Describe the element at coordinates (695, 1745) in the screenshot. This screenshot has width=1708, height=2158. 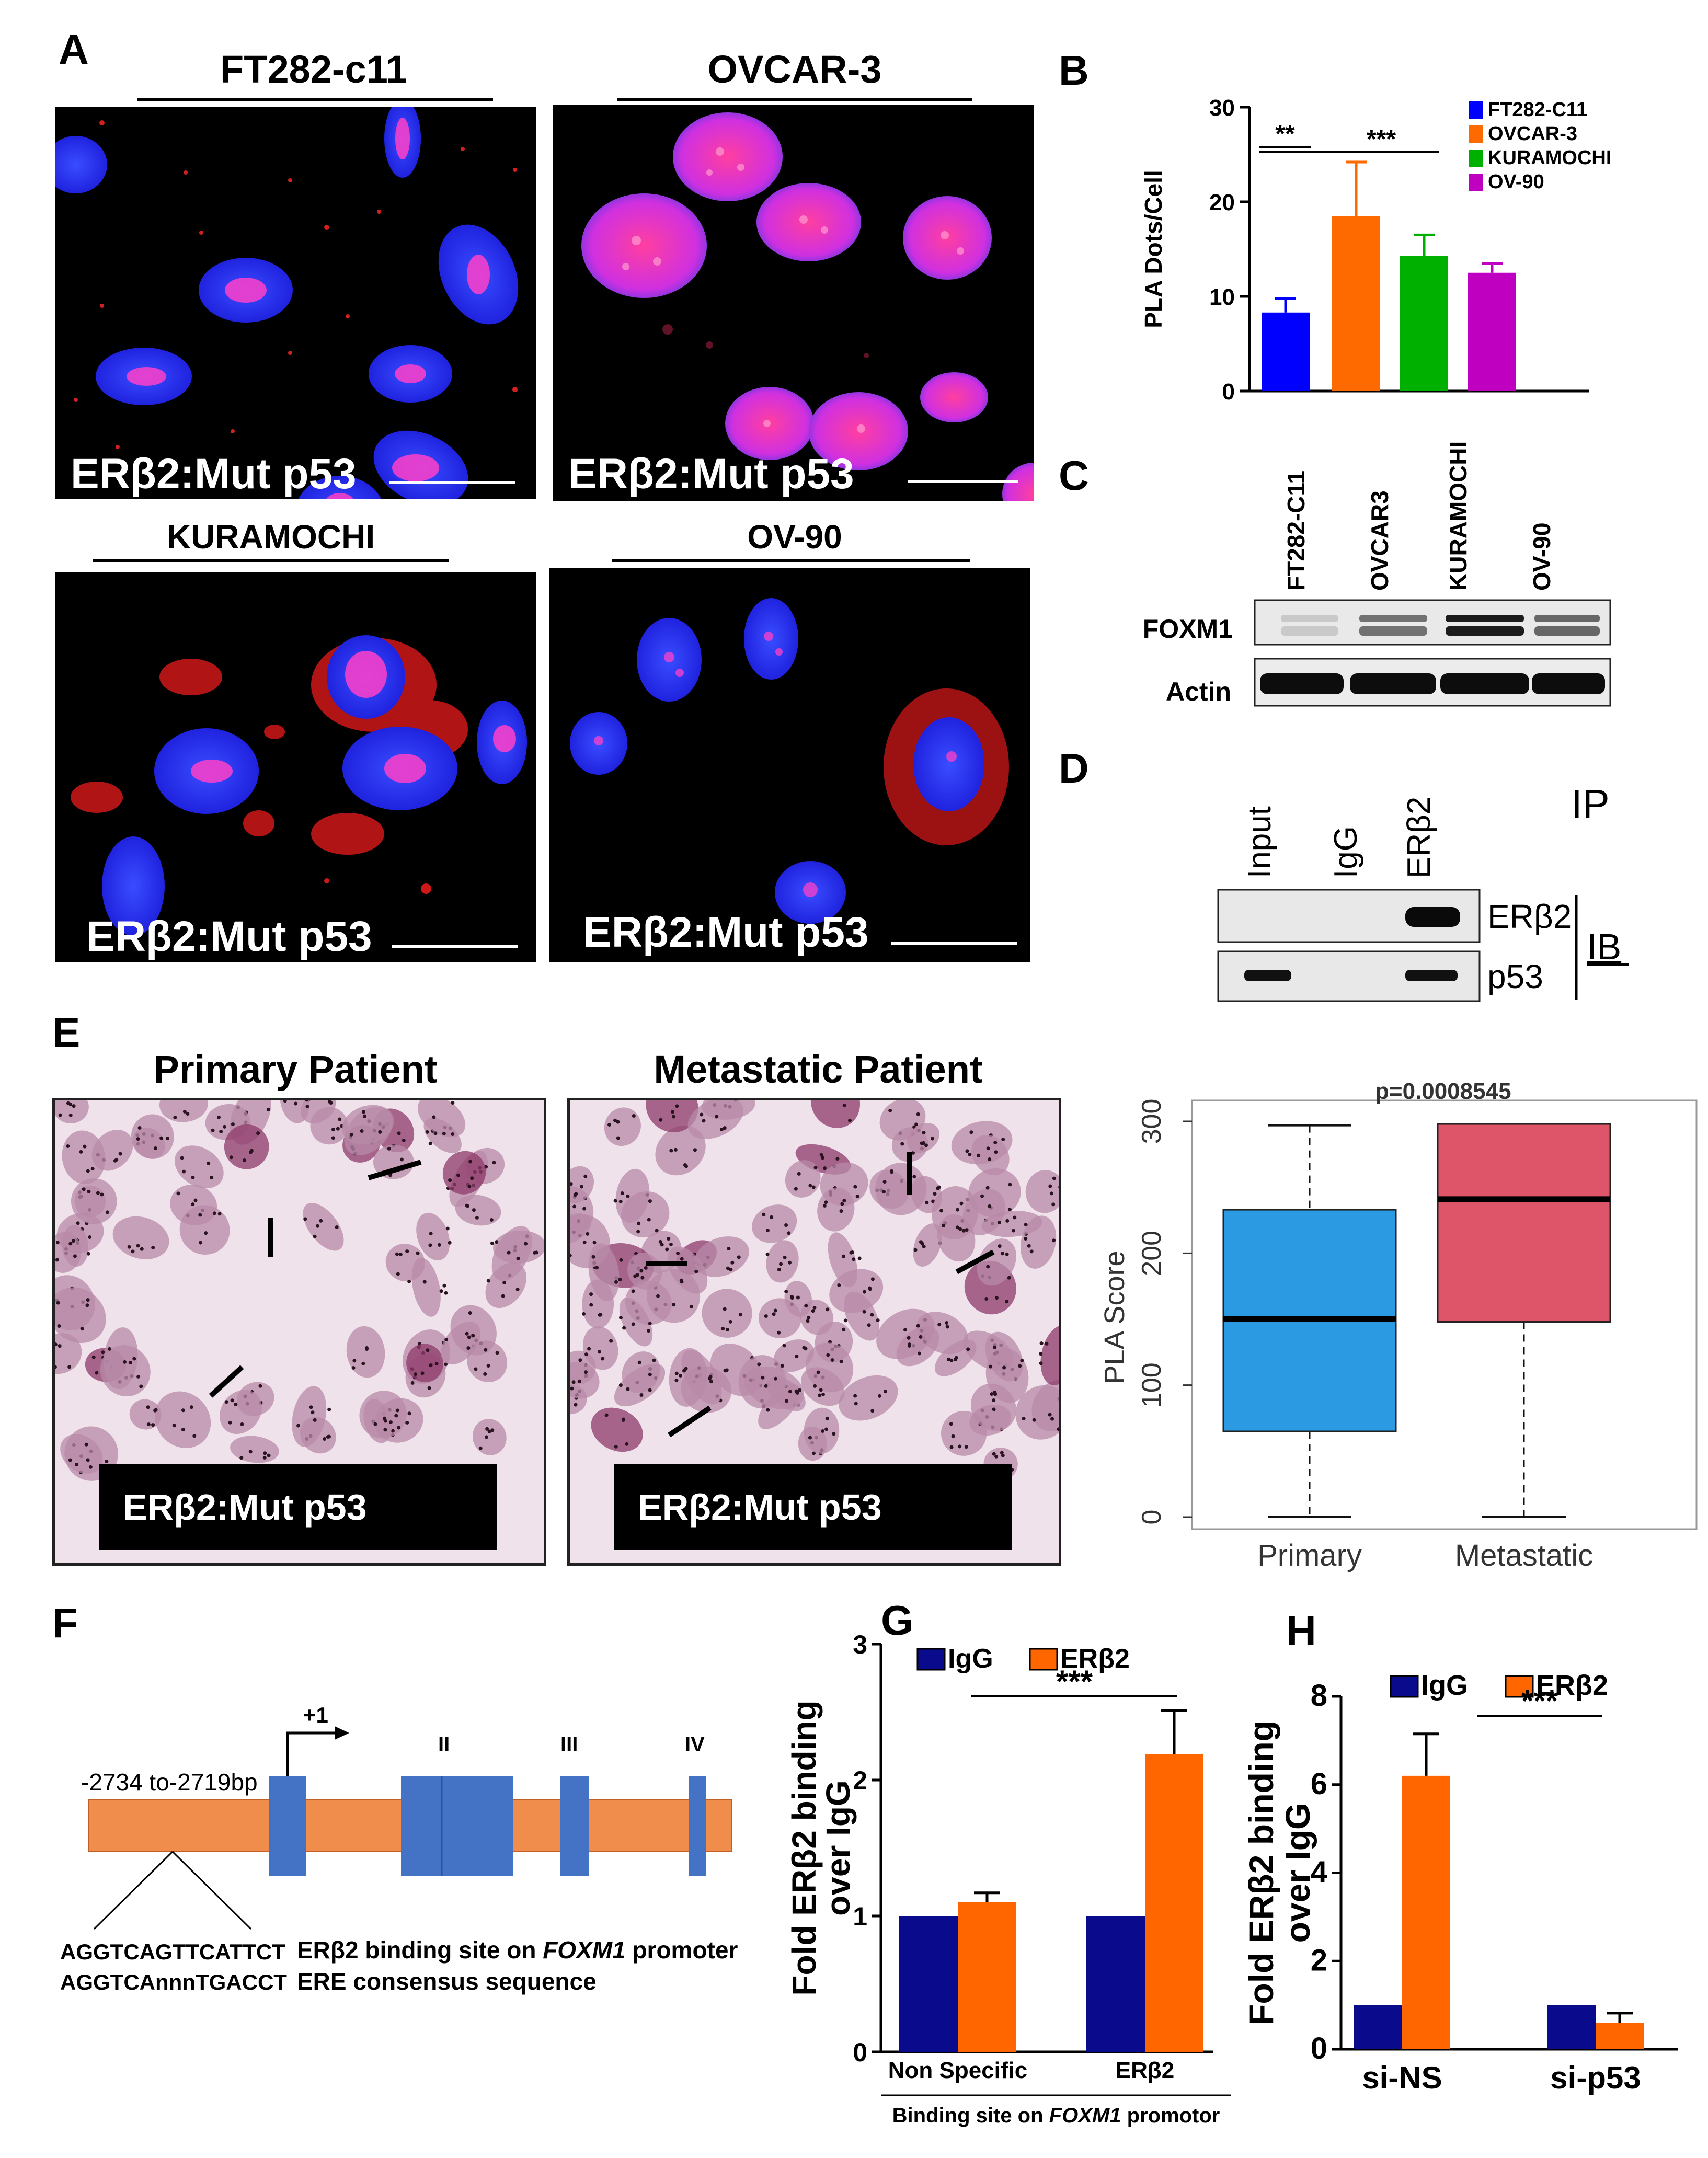
I see `exon-label-4: IV` at that location.